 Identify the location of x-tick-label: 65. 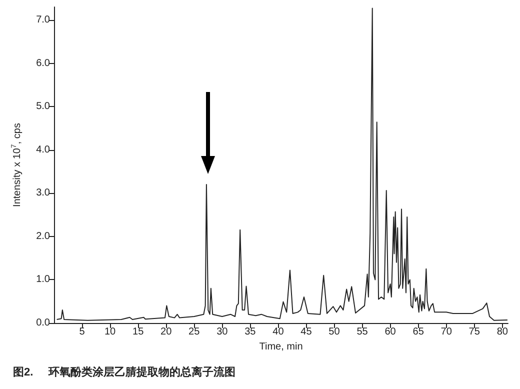
(418, 332).